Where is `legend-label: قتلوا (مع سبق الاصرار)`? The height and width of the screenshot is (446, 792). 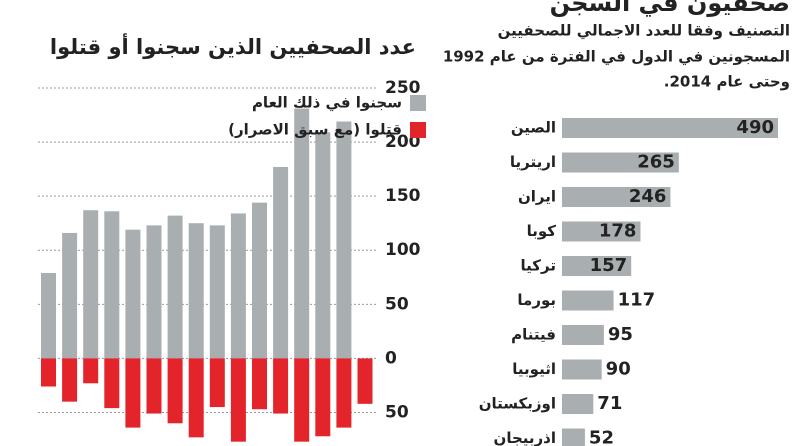
legend-label: قتلوا (مع سبق الاصرار) is located at coordinates (315, 130).